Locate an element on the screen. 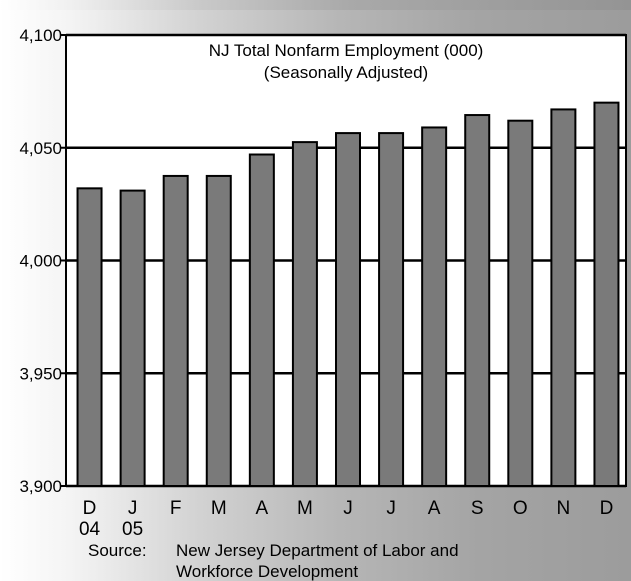  y-tick-label: 3,950 is located at coordinates (40, 373).